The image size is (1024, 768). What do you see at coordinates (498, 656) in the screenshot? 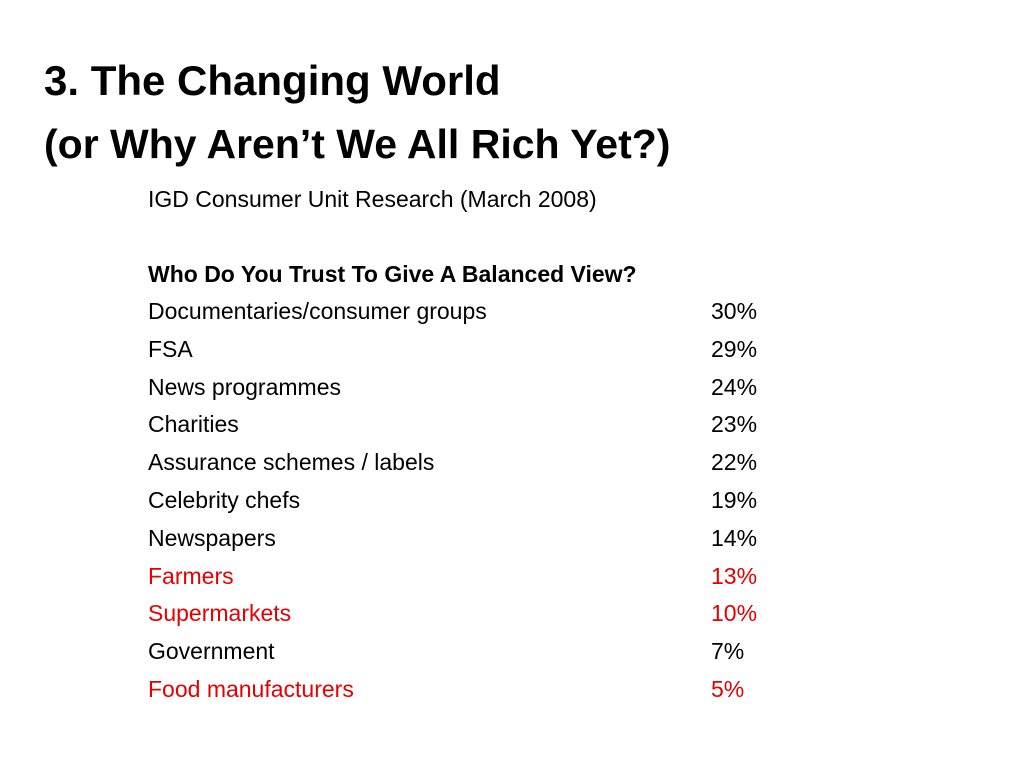
I see `list-item: Government 7%` at bounding box center [498, 656].